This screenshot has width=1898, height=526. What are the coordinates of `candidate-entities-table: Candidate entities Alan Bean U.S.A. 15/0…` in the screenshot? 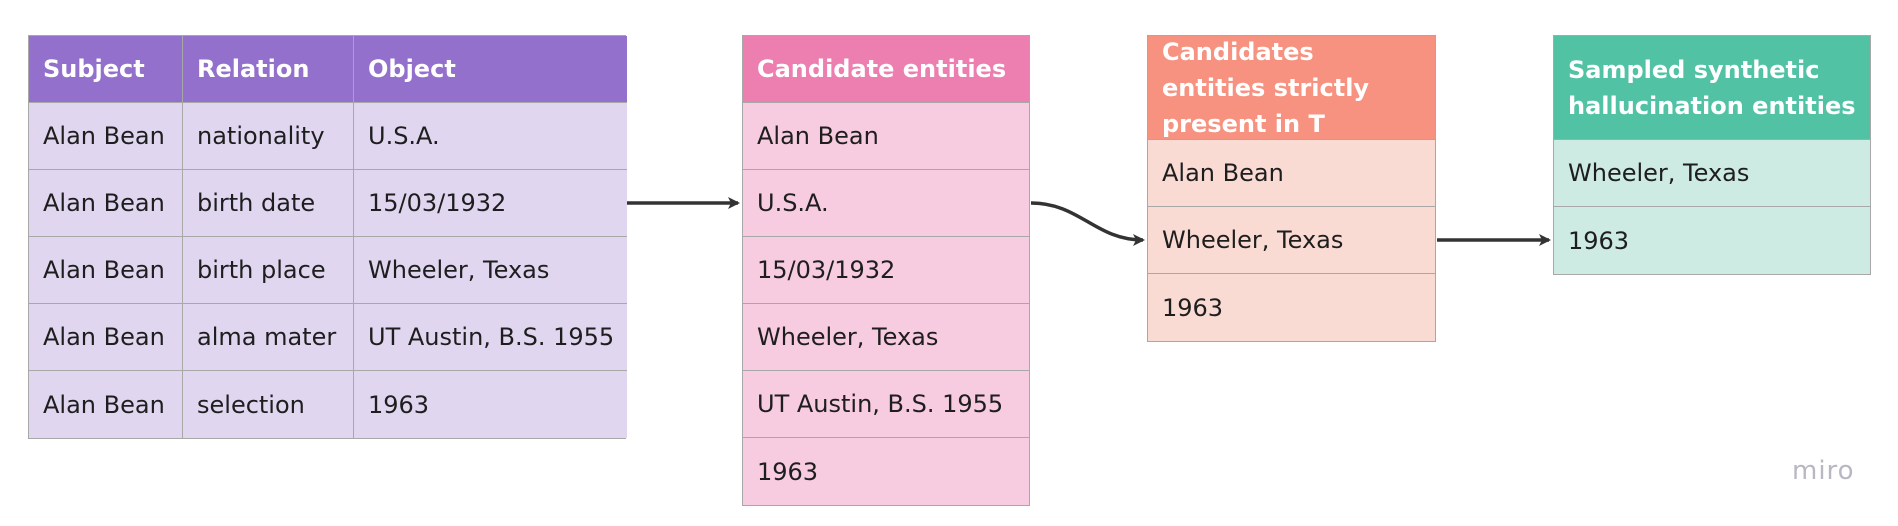 It's located at (886, 270).